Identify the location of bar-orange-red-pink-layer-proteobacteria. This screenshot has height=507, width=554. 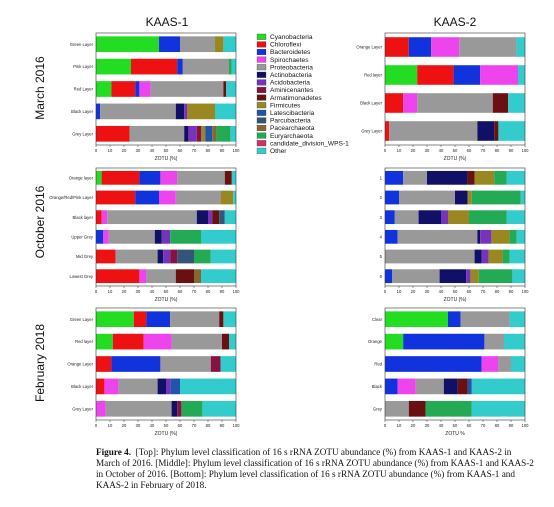
(198, 197).